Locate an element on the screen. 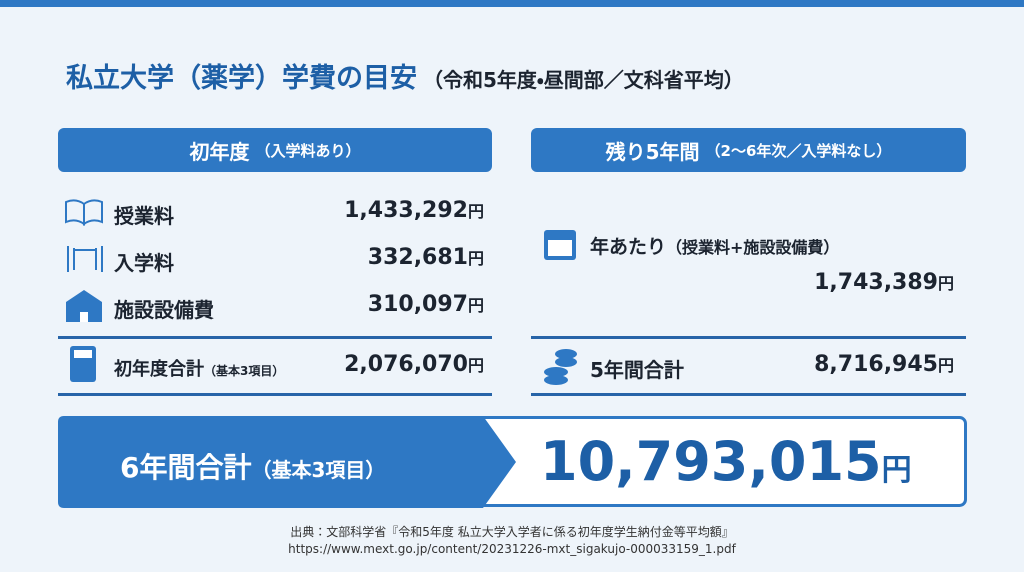  label: 年あたり is located at coordinates (628, 247).